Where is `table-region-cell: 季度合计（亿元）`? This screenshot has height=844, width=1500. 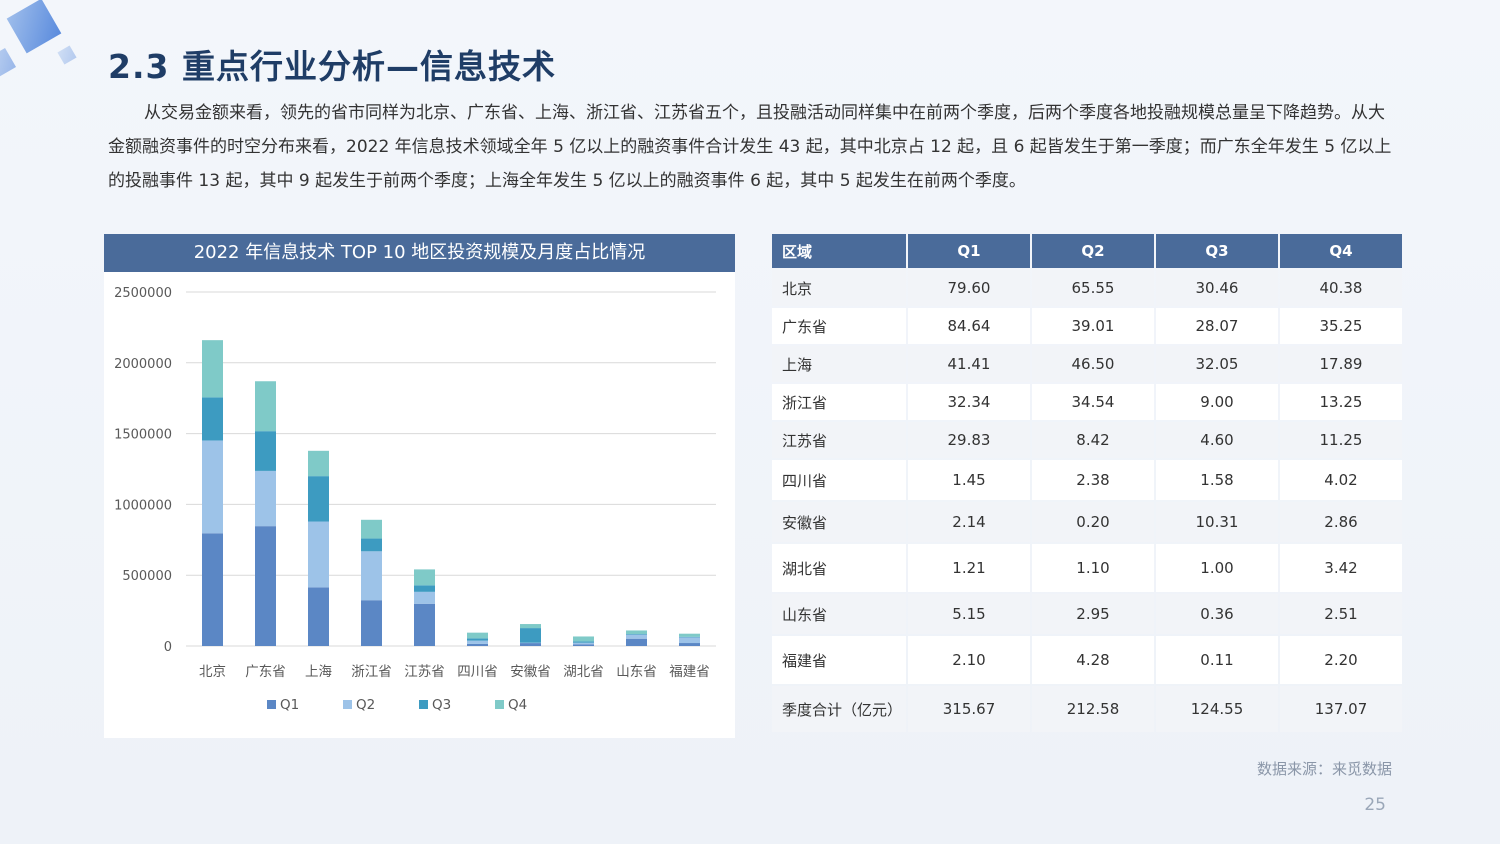 table-region-cell: 季度合计（亿元） is located at coordinates (839, 709).